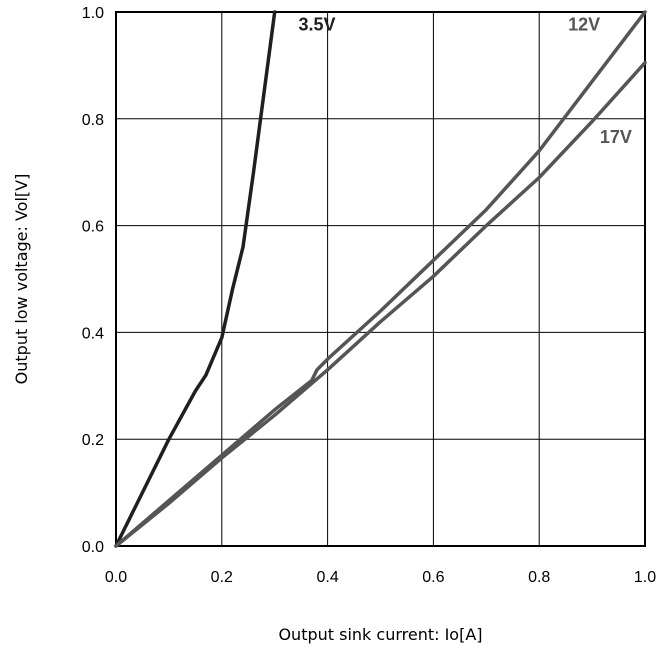 This screenshot has height=652, width=670. What do you see at coordinates (380, 634) in the screenshot?
I see `x-axis-title: Output sink current: Io[A]` at bounding box center [380, 634].